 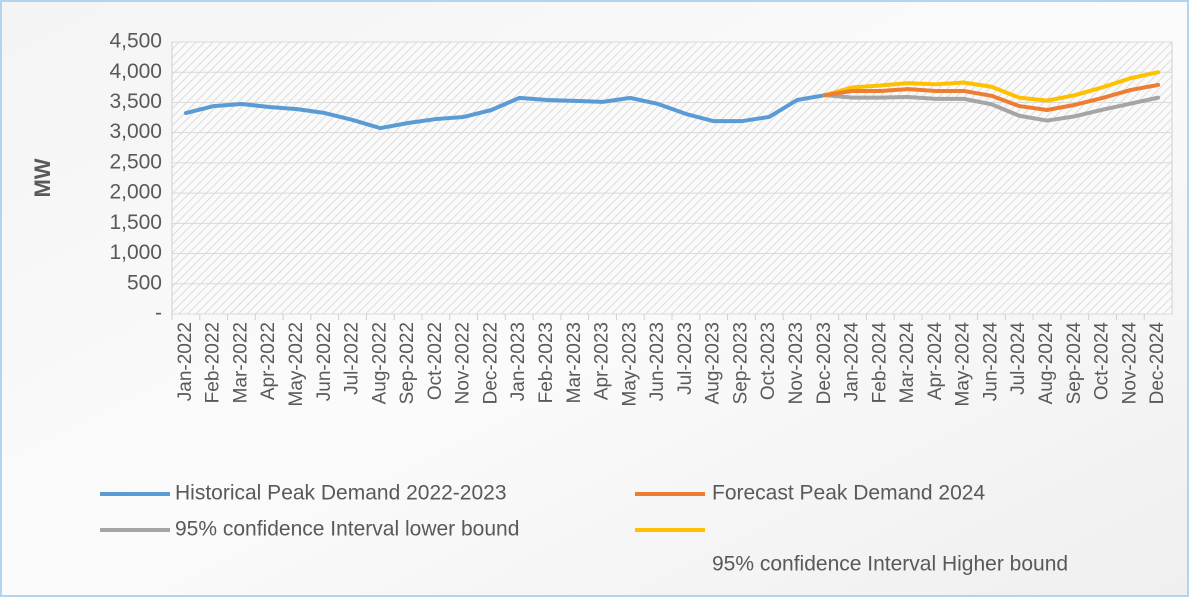 I want to click on x-tick-label: Oct-2024, so click(x=1102, y=361).